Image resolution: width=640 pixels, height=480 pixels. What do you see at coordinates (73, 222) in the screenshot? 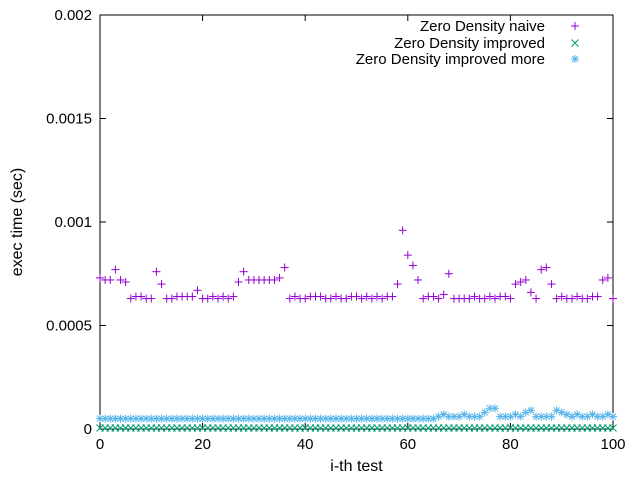
I see `y-tick-label: 0.001` at bounding box center [73, 222].